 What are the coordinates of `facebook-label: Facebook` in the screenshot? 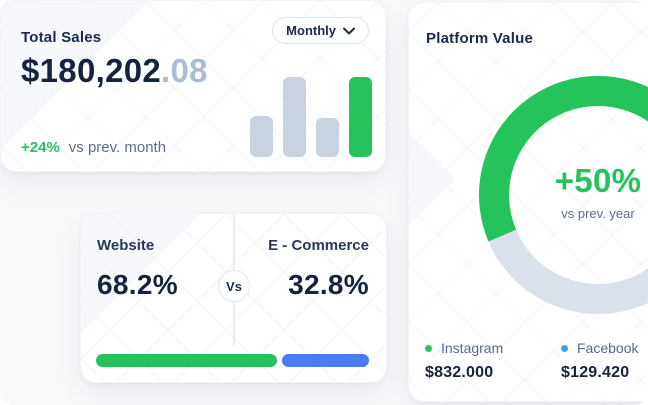 It's located at (608, 348).